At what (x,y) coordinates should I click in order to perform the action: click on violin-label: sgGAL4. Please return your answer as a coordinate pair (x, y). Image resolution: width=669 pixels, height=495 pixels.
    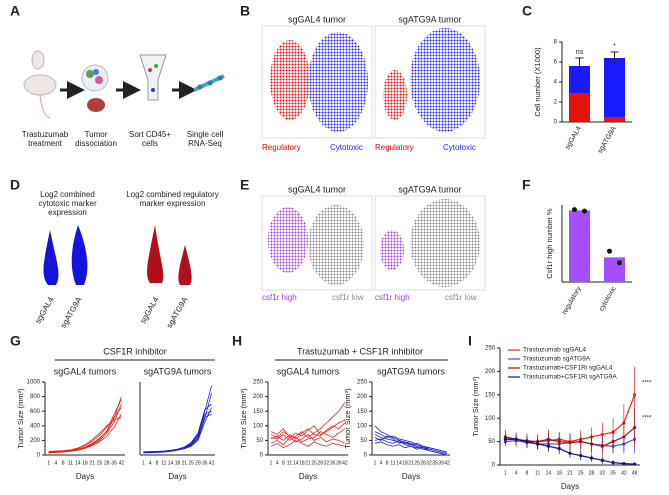
    Looking at the image, I should click on (44, 310).